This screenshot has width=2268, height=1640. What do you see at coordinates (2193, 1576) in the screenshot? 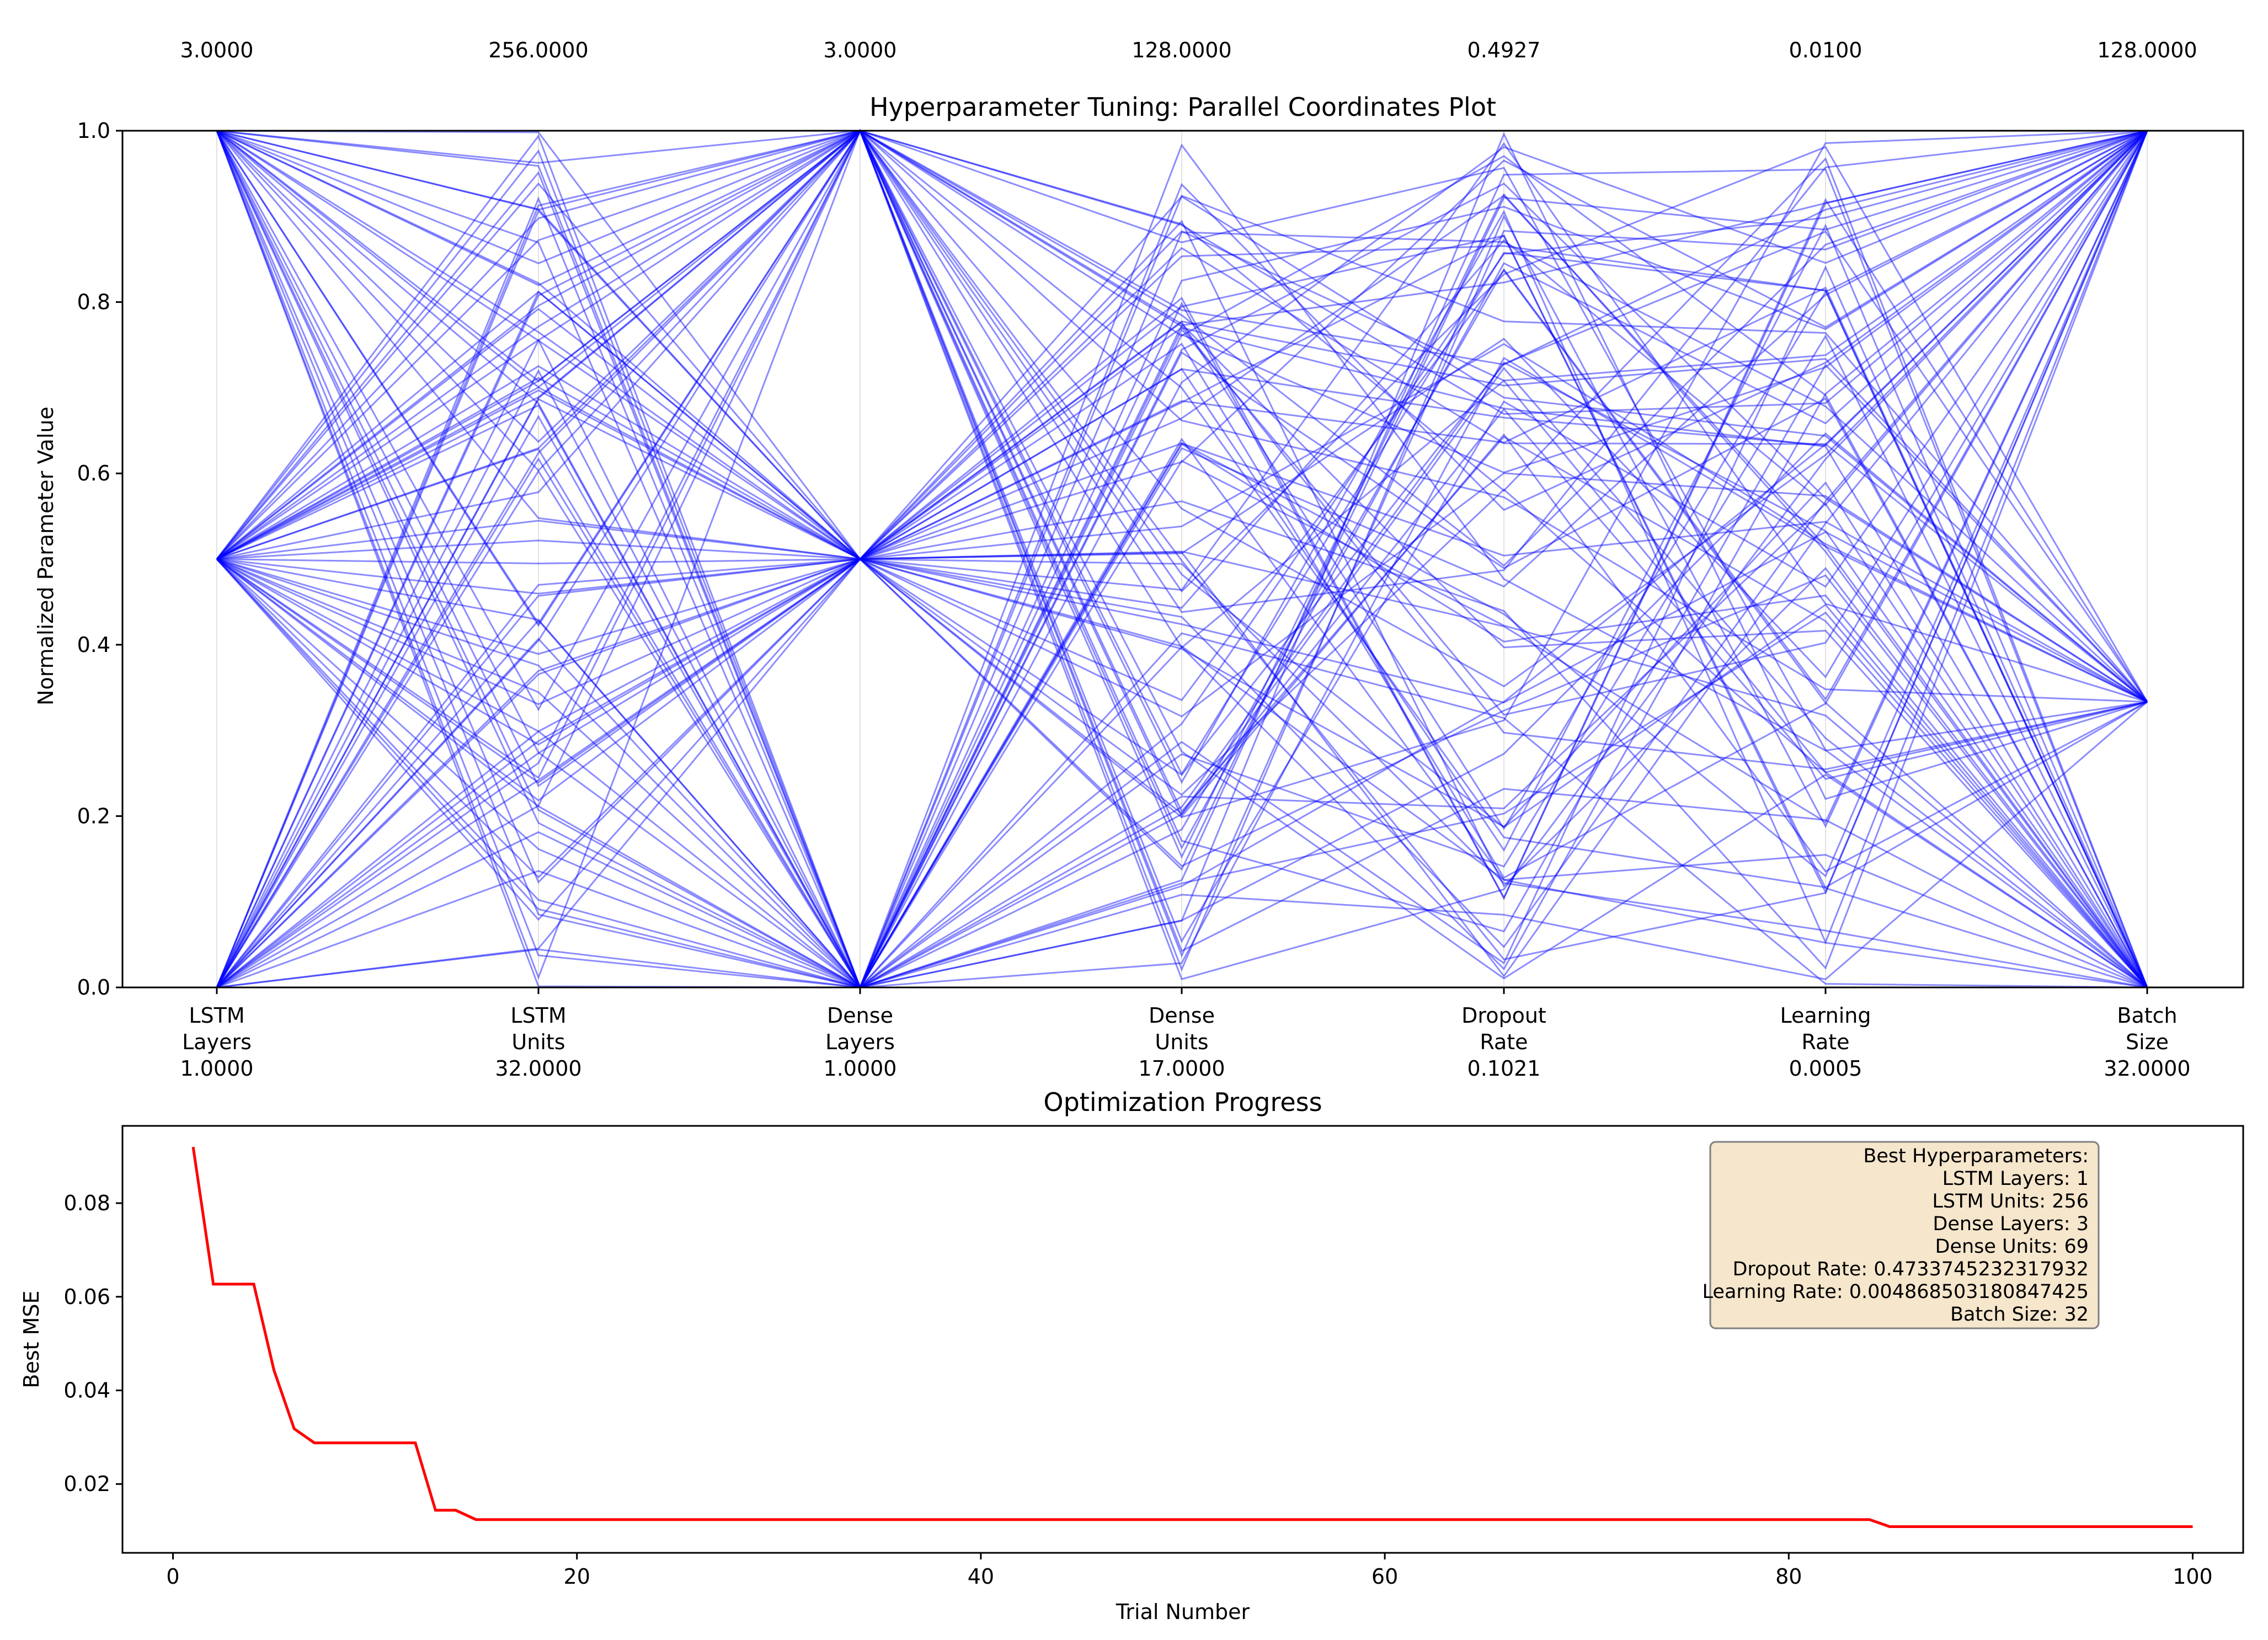
I see `op-x-tick-label: 100` at bounding box center [2193, 1576].